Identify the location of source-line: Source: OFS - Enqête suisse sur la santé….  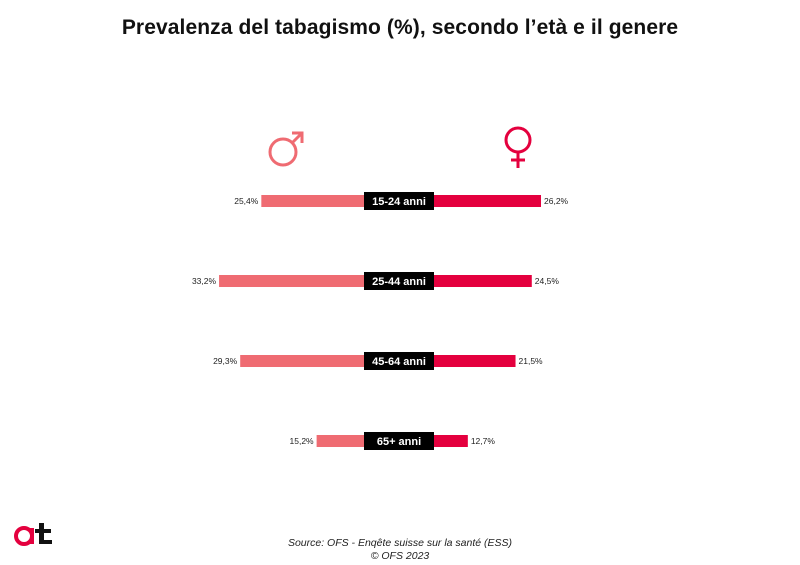
(400, 543).